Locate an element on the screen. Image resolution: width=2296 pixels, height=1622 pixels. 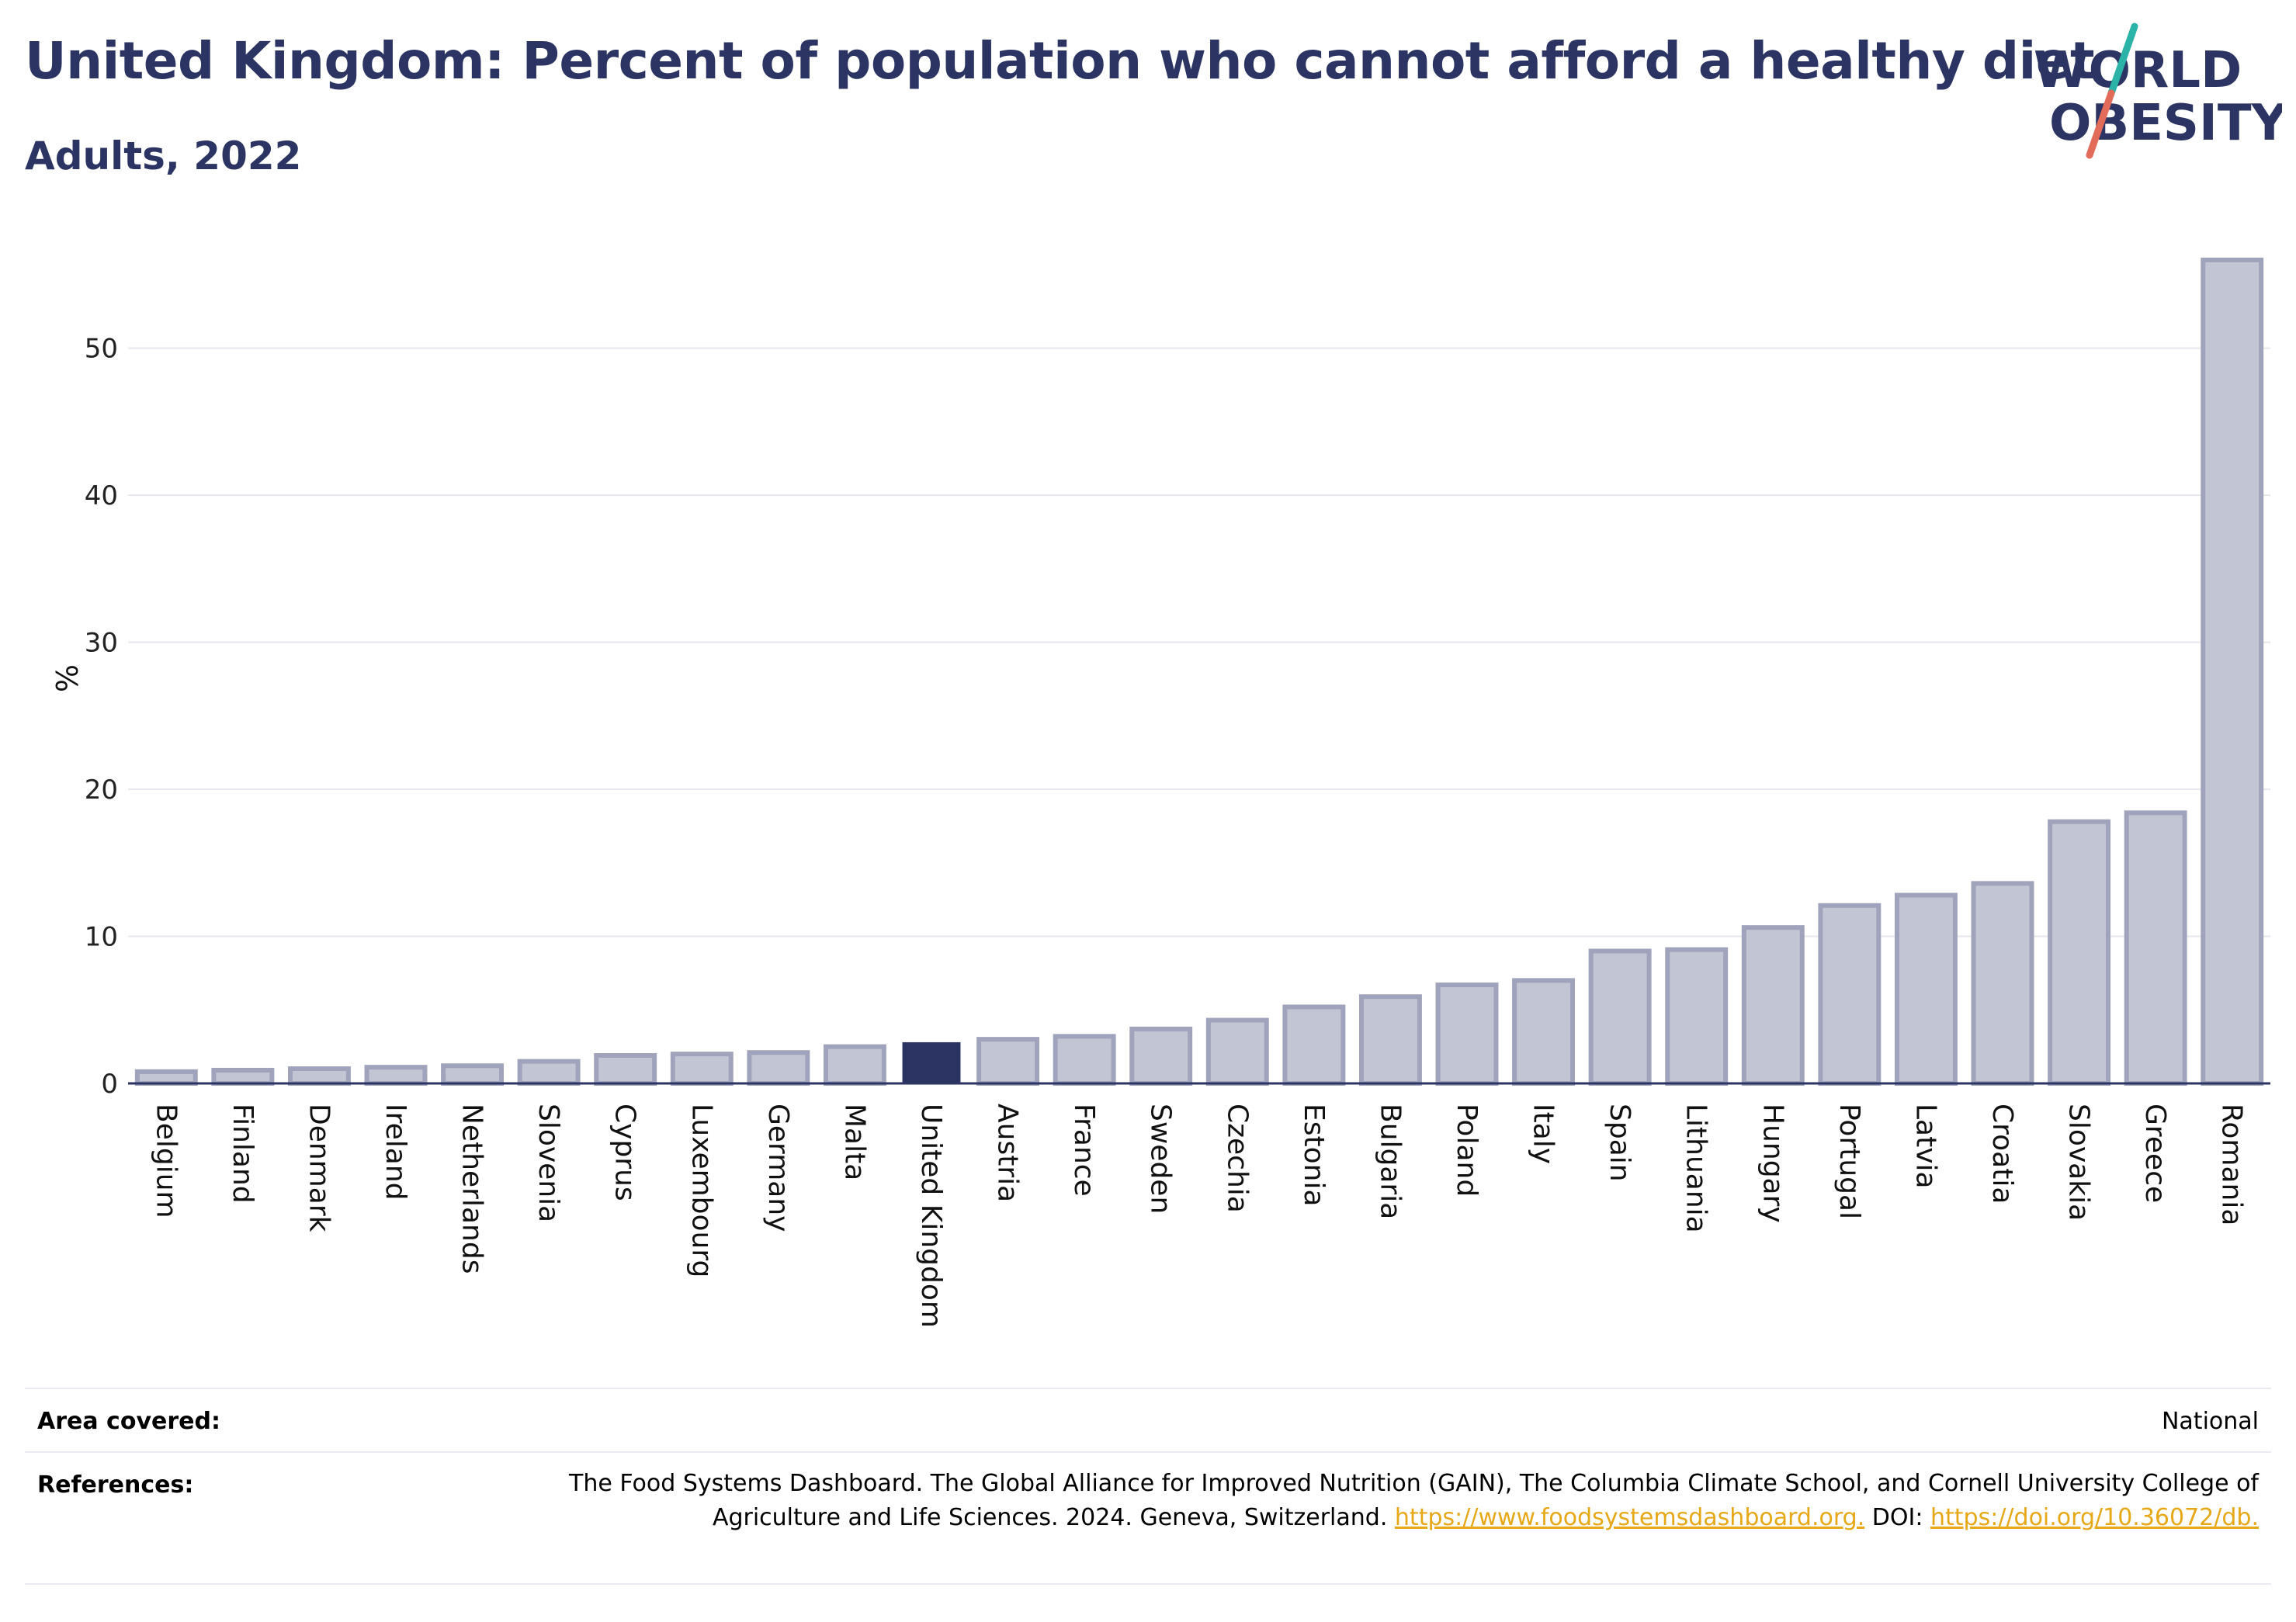
category-label: Croatia is located at coordinates (2002, 1154).